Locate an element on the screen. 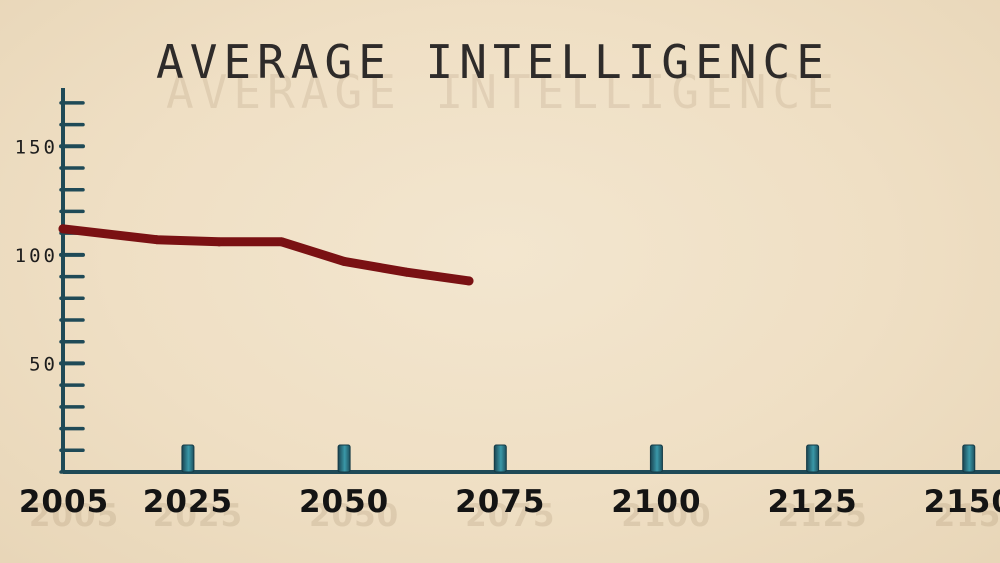 This screenshot has width=1000, height=563. y-tick-label: 100 is located at coordinates (36, 256).